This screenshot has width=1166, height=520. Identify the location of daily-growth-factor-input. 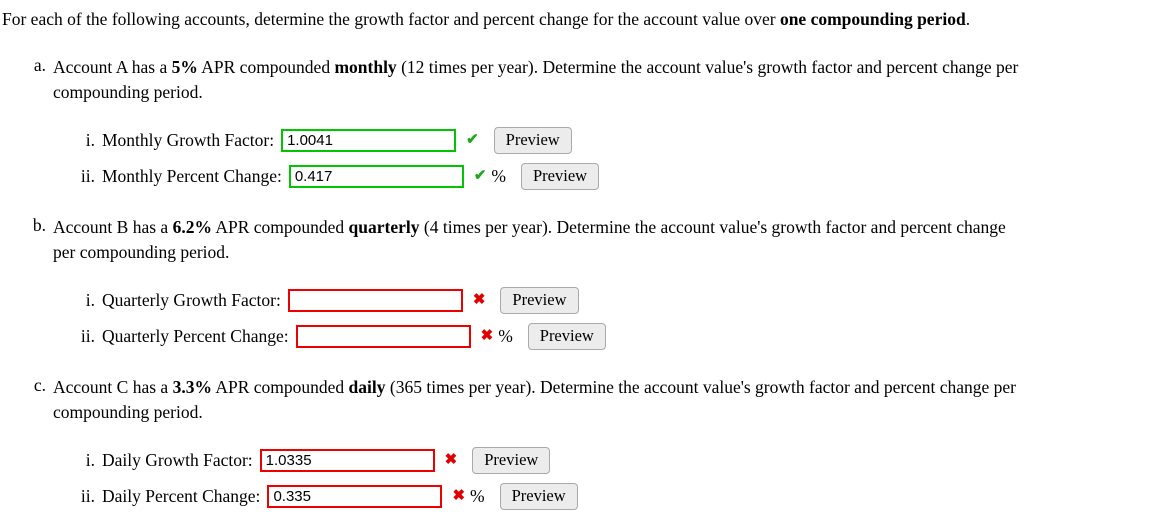
(347, 460).